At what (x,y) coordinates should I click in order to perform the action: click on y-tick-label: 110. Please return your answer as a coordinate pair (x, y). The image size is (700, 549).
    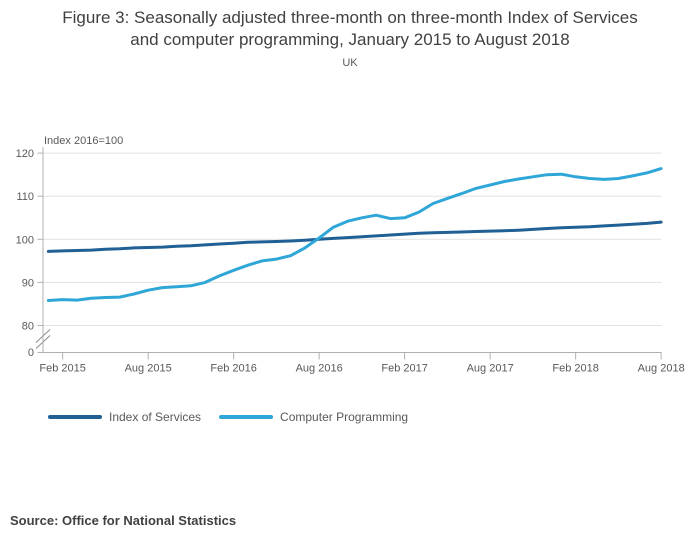
    Looking at the image, I should click on (25, 197).